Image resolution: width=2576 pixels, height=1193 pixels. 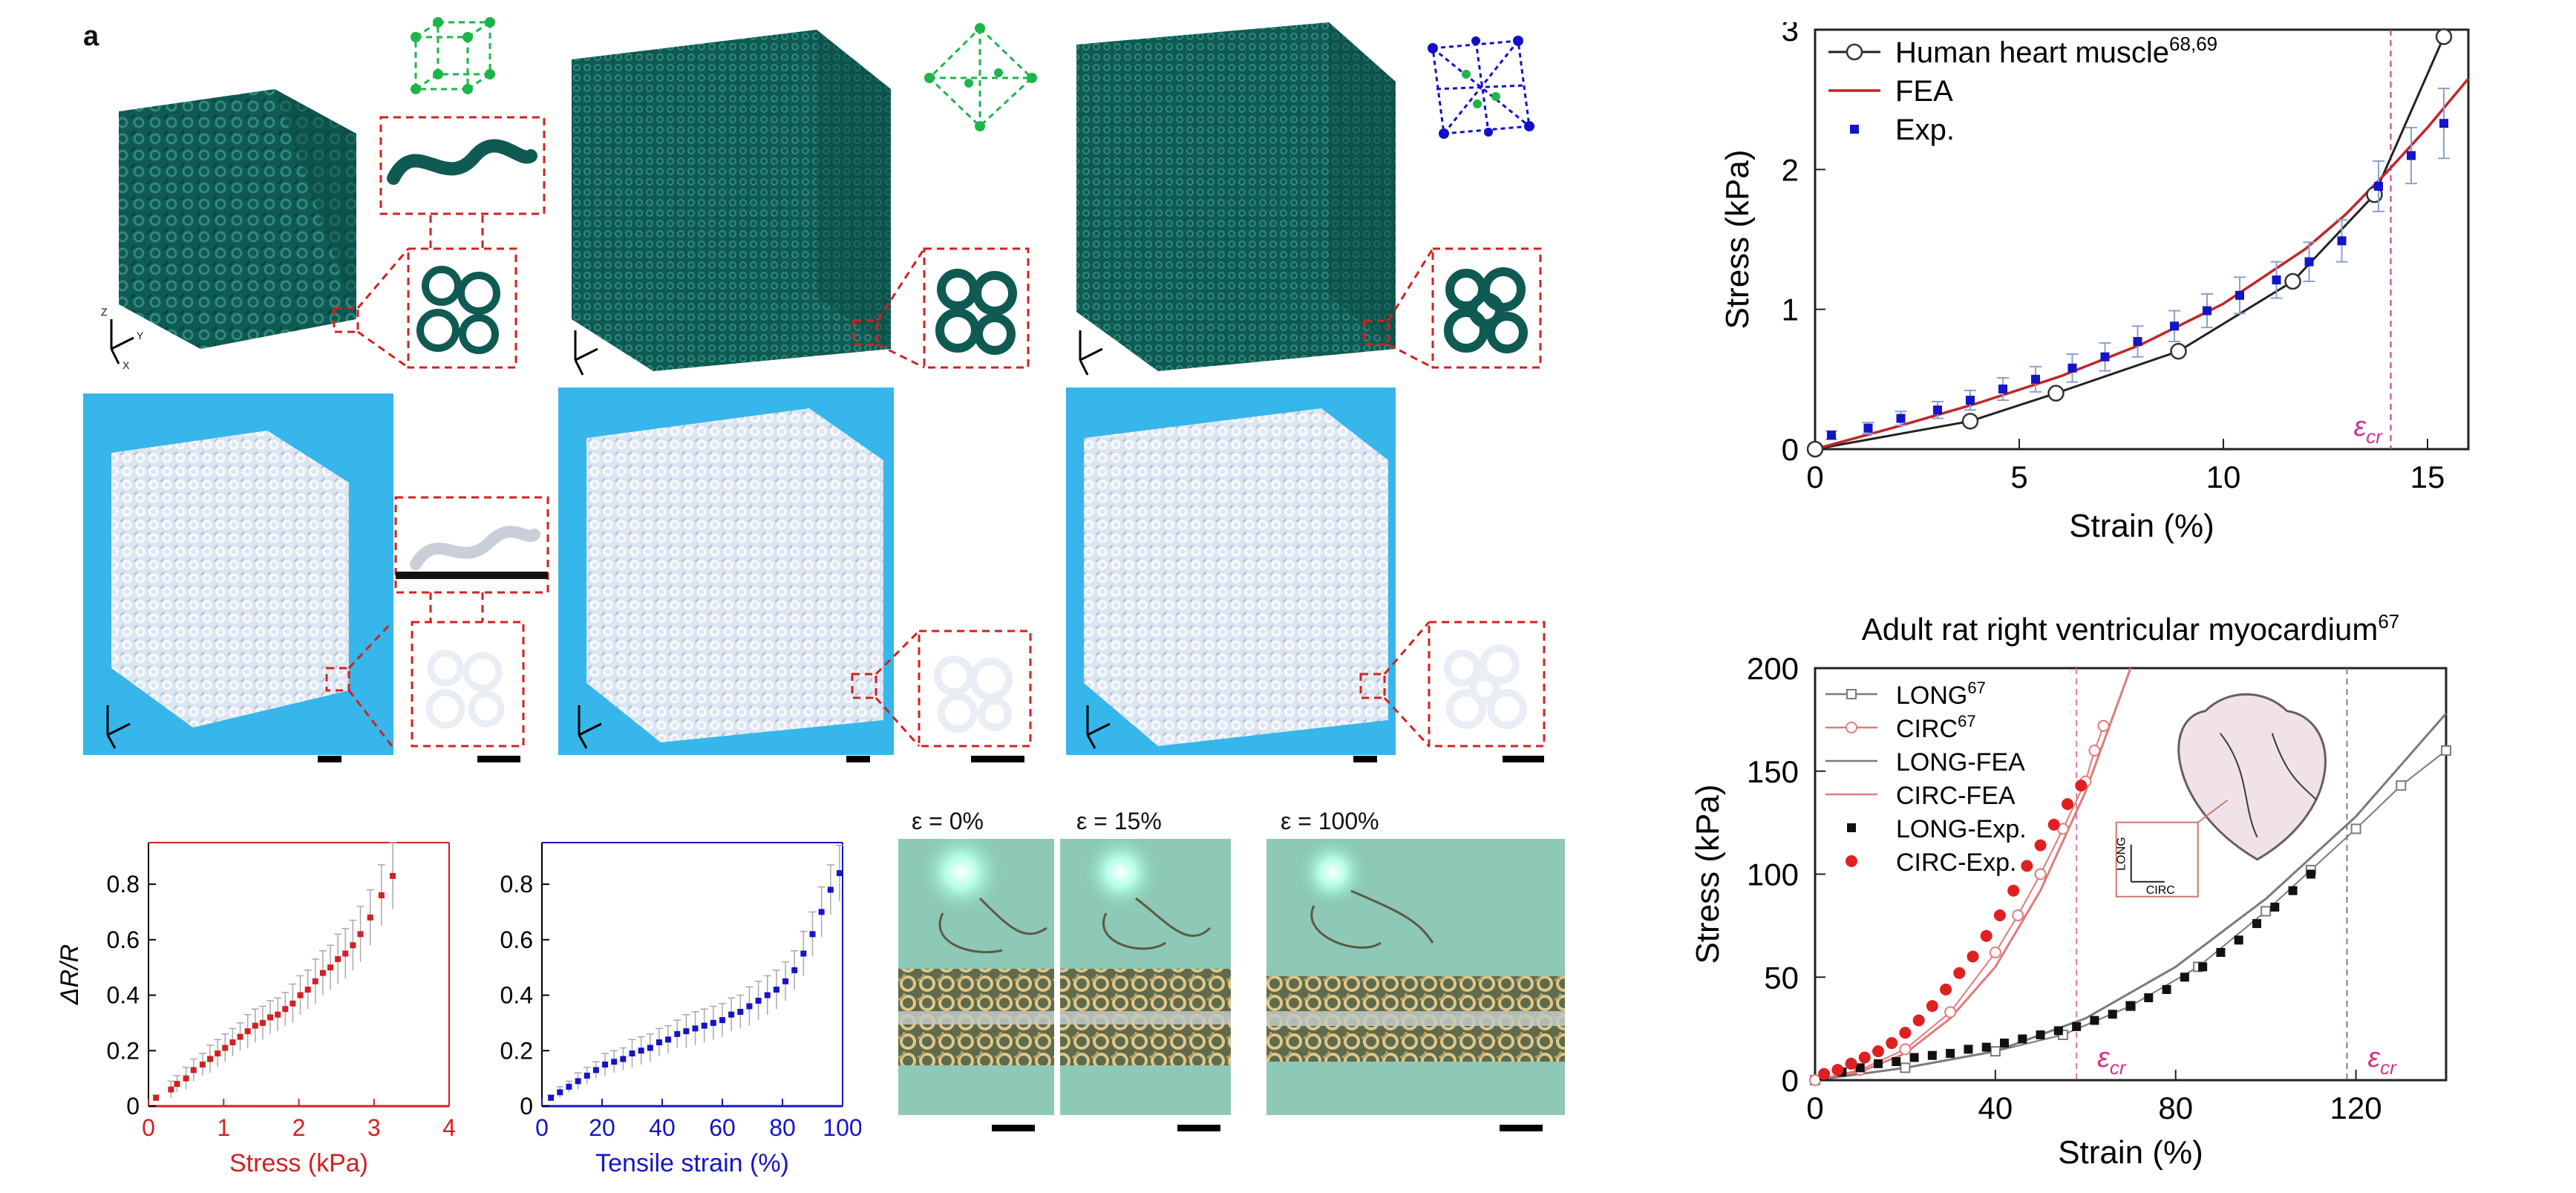 What do you see at coordinates (948, 821) in the screenshot?
I see `led-strain-label-0: ε = 0%` at bounding box center [948, 821].